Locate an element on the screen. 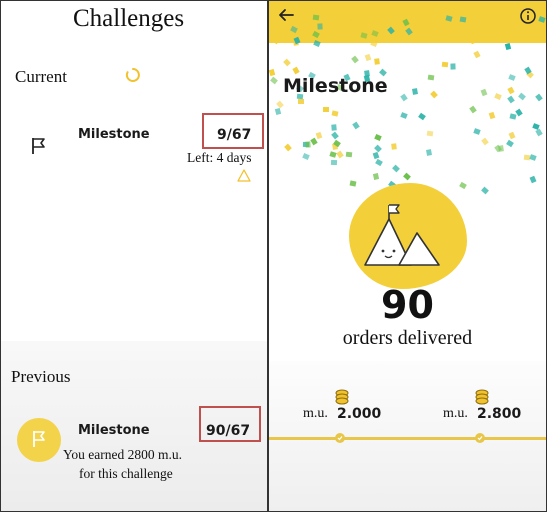 This screenshot has width=547, height=512. previous-heading: Previous is located at coordinates (41, 376).